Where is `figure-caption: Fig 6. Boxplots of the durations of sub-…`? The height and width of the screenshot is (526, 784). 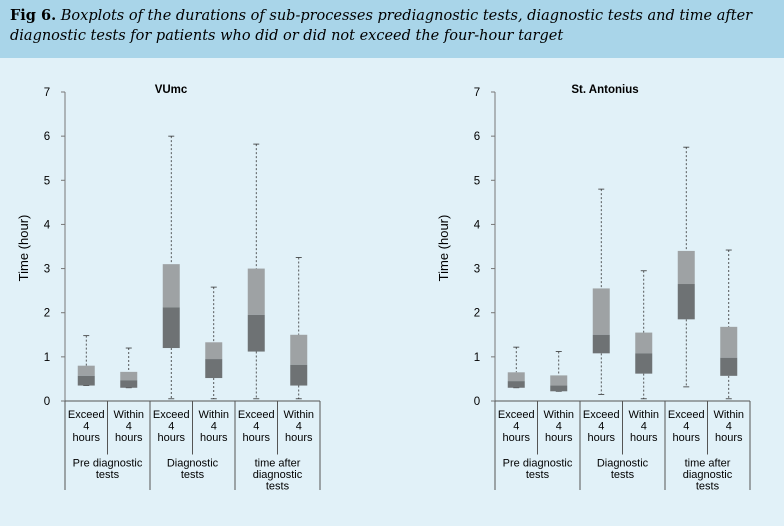 figure-caption: Fig 6. Boxplots of the durations of sub-… is located at coordinates (392, 29).